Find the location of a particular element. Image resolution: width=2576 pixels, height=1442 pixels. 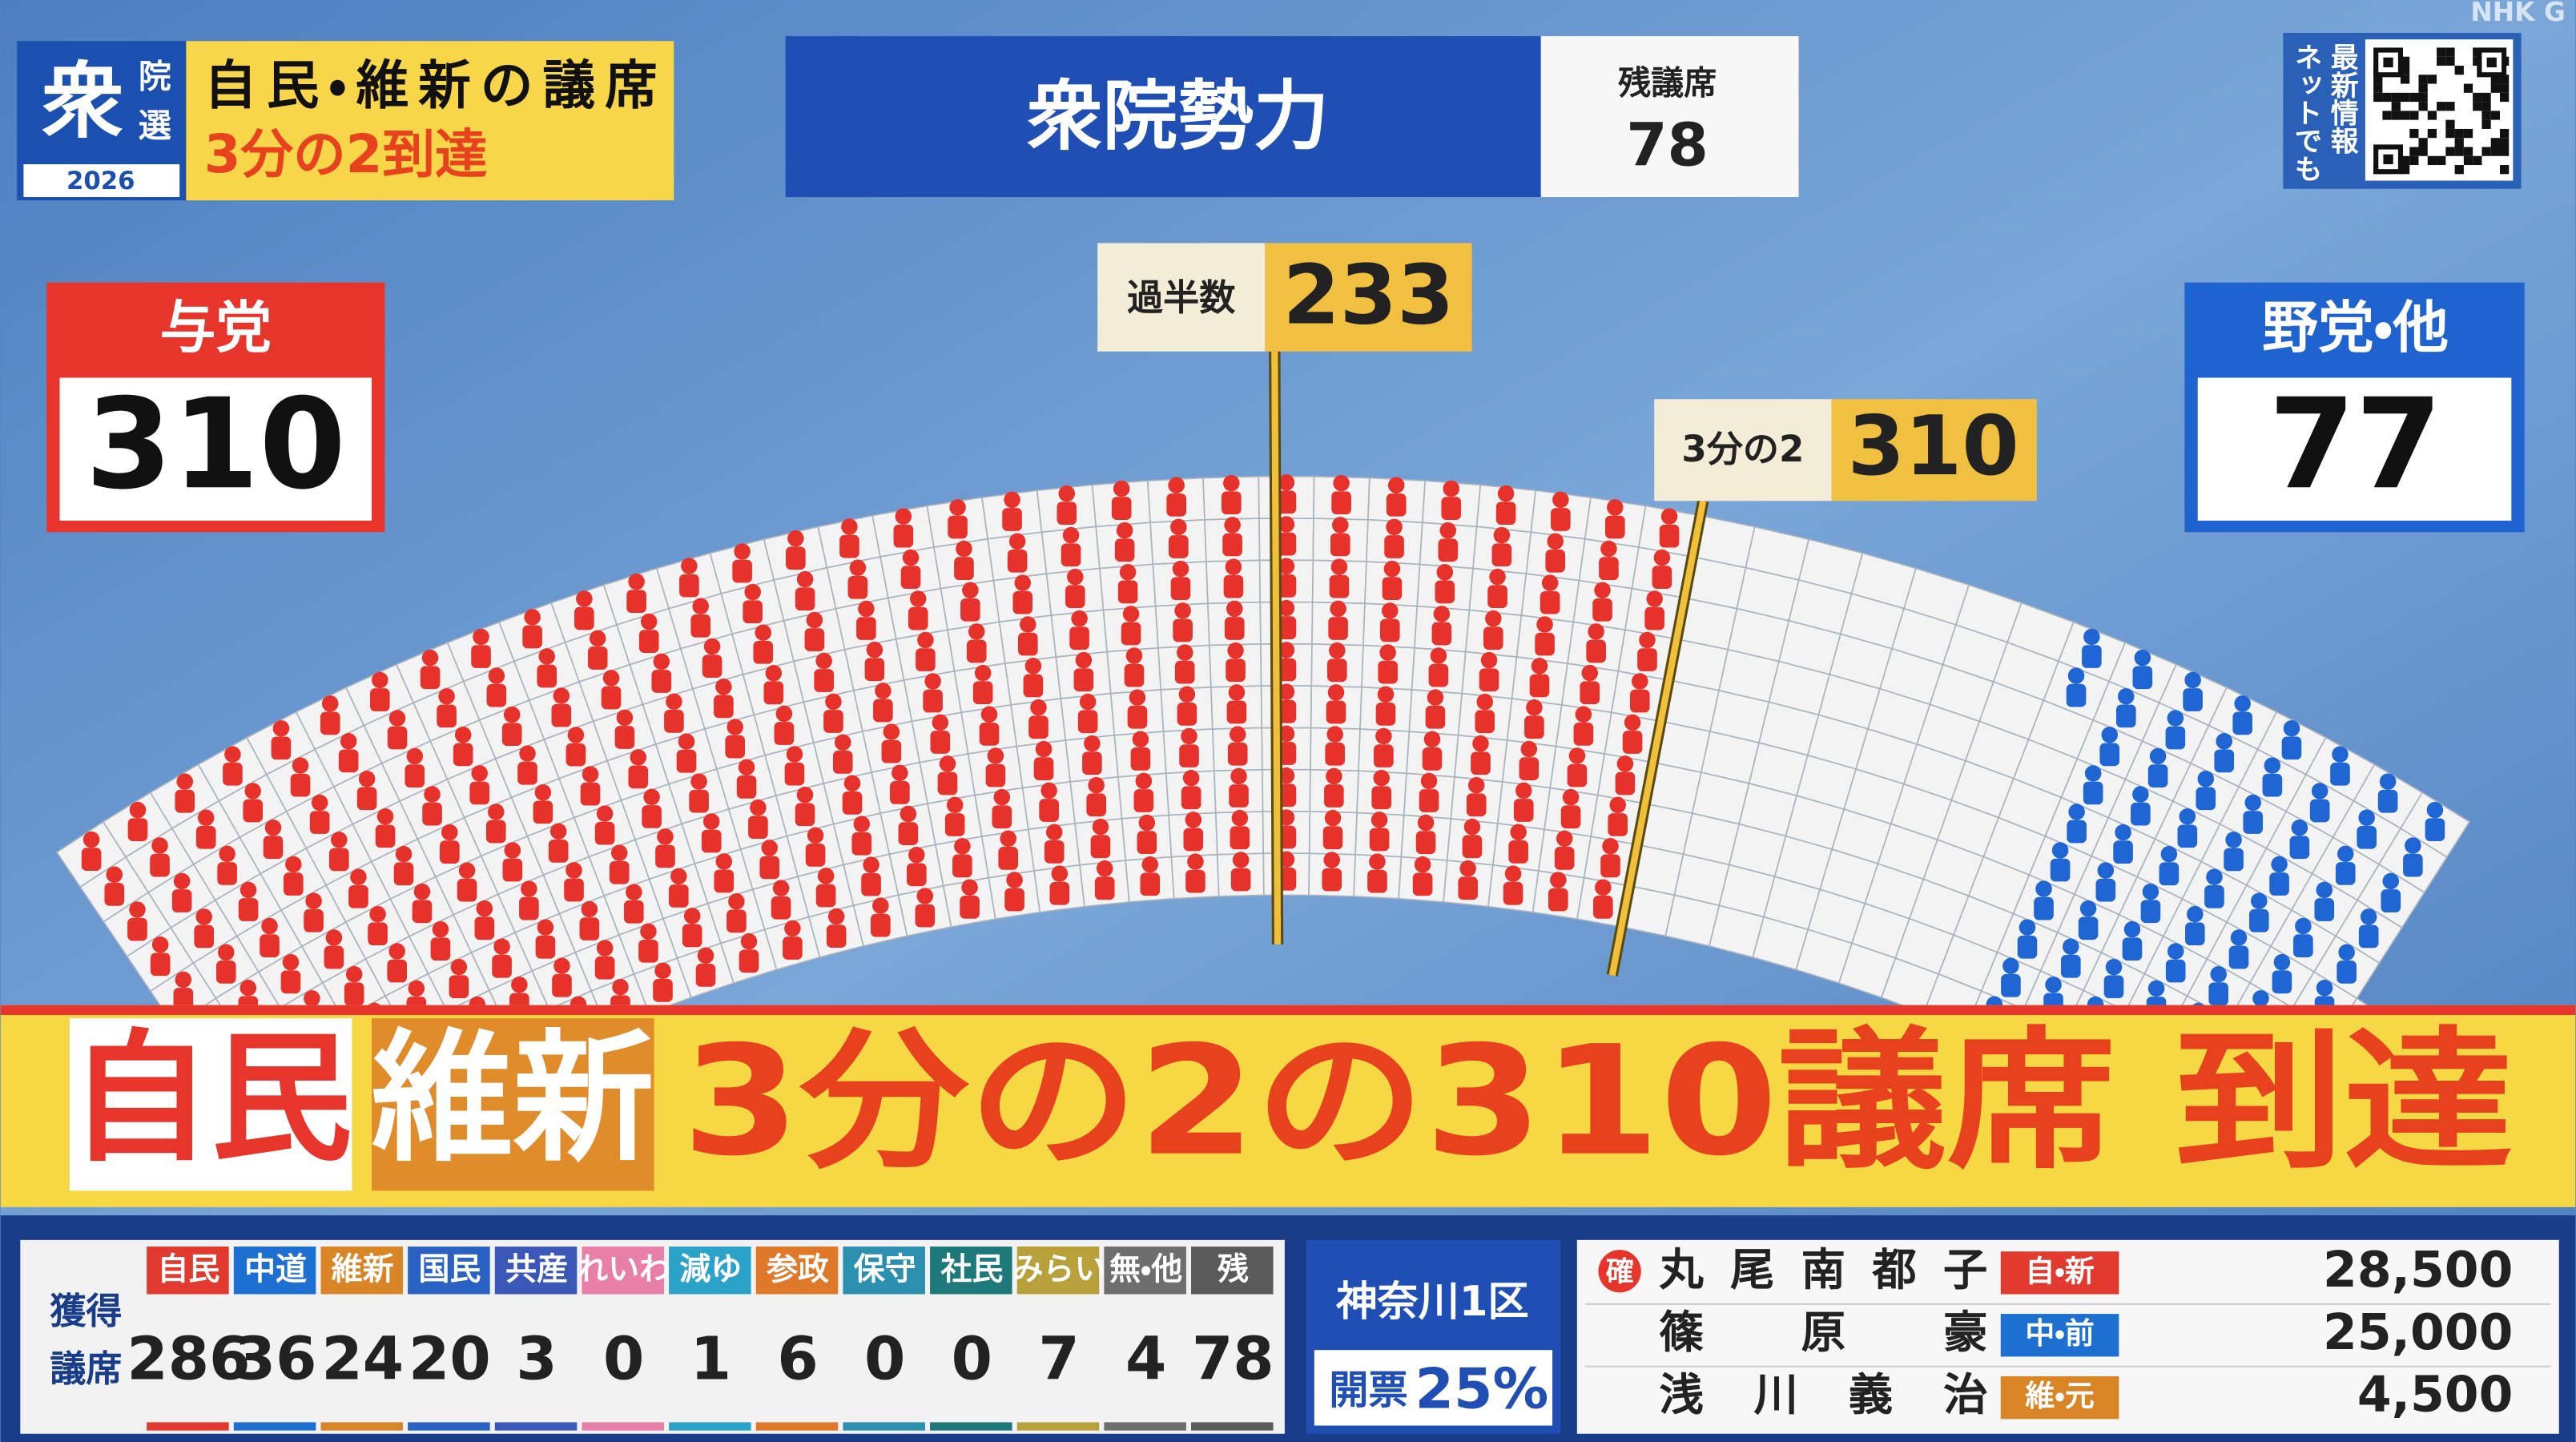

party-name: 減ゆ is located at coordinates (710, 1269).